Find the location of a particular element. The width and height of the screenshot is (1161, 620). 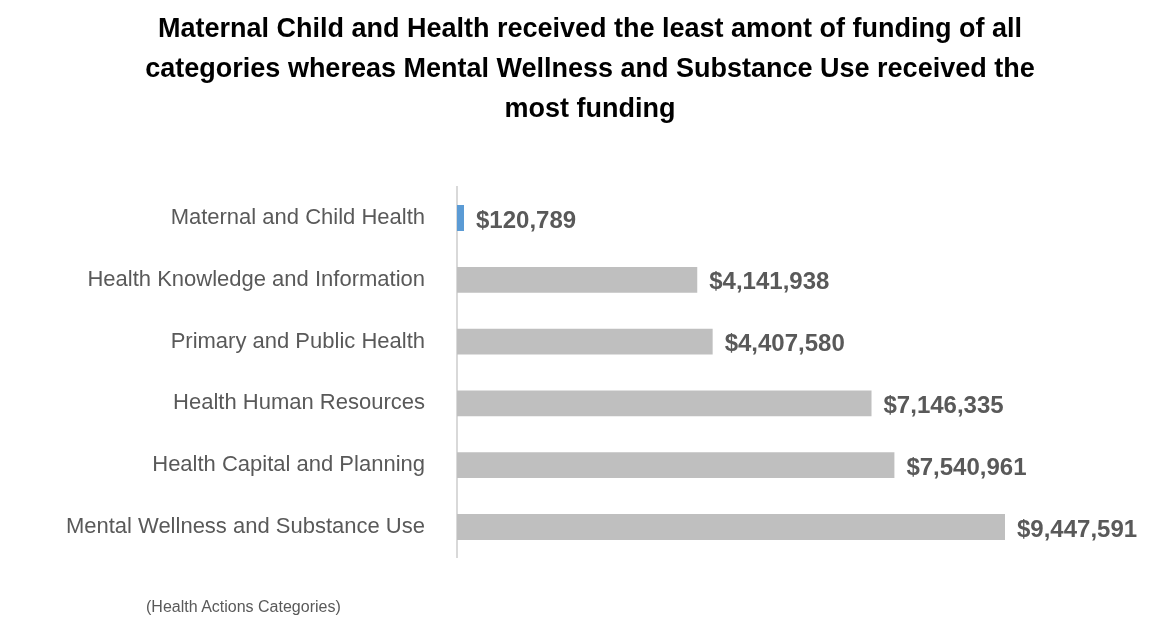

data-label: $7,146,335 is located at coordinates (943, 405).